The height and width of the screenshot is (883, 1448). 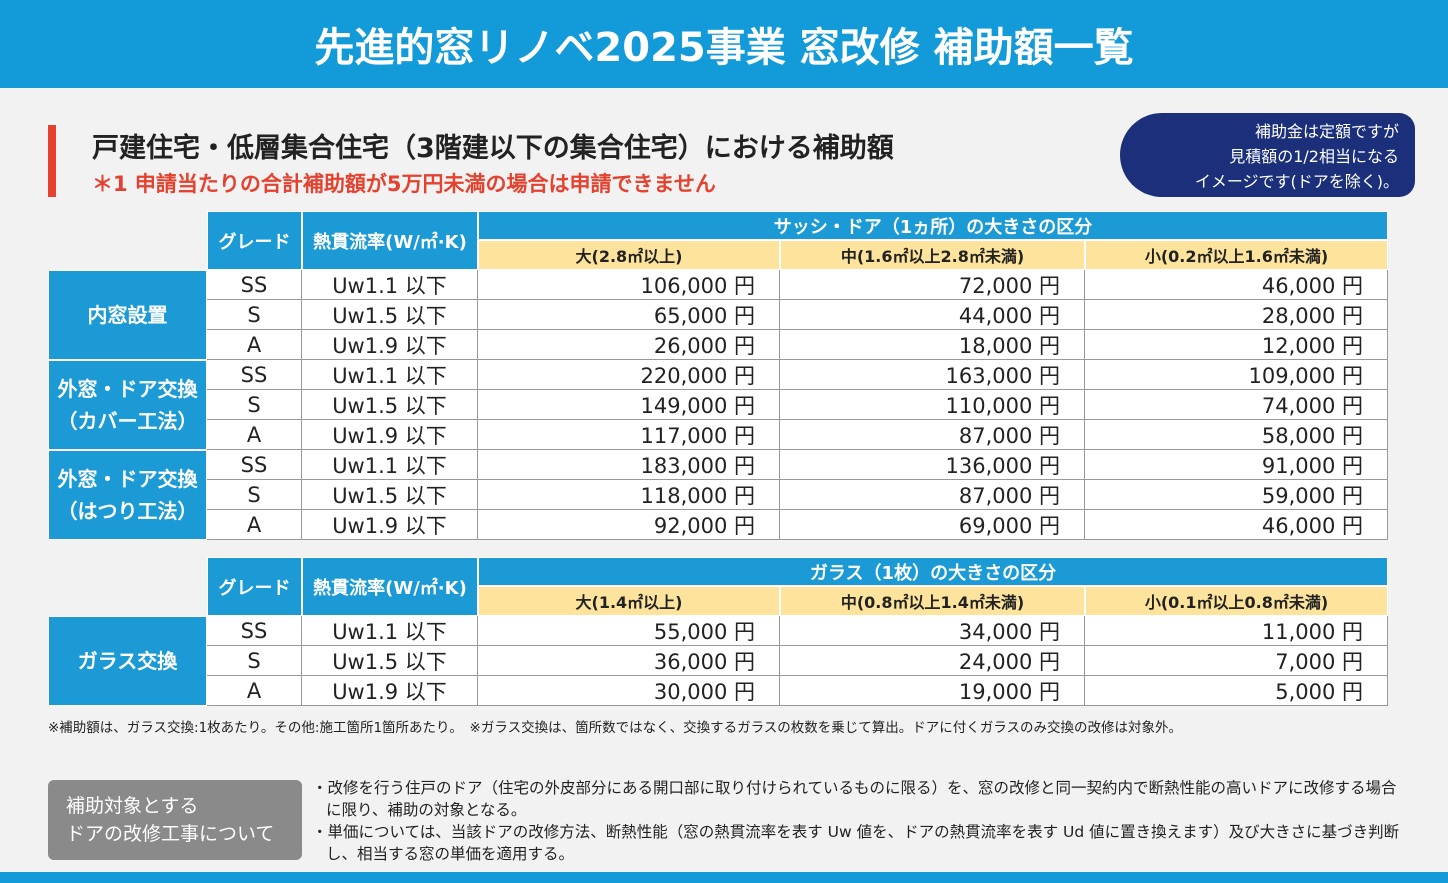 What do you see at coordinates (932, 631) in the screenshot?
I see `amount: 34,000 円` at bounding box center [932, 631].